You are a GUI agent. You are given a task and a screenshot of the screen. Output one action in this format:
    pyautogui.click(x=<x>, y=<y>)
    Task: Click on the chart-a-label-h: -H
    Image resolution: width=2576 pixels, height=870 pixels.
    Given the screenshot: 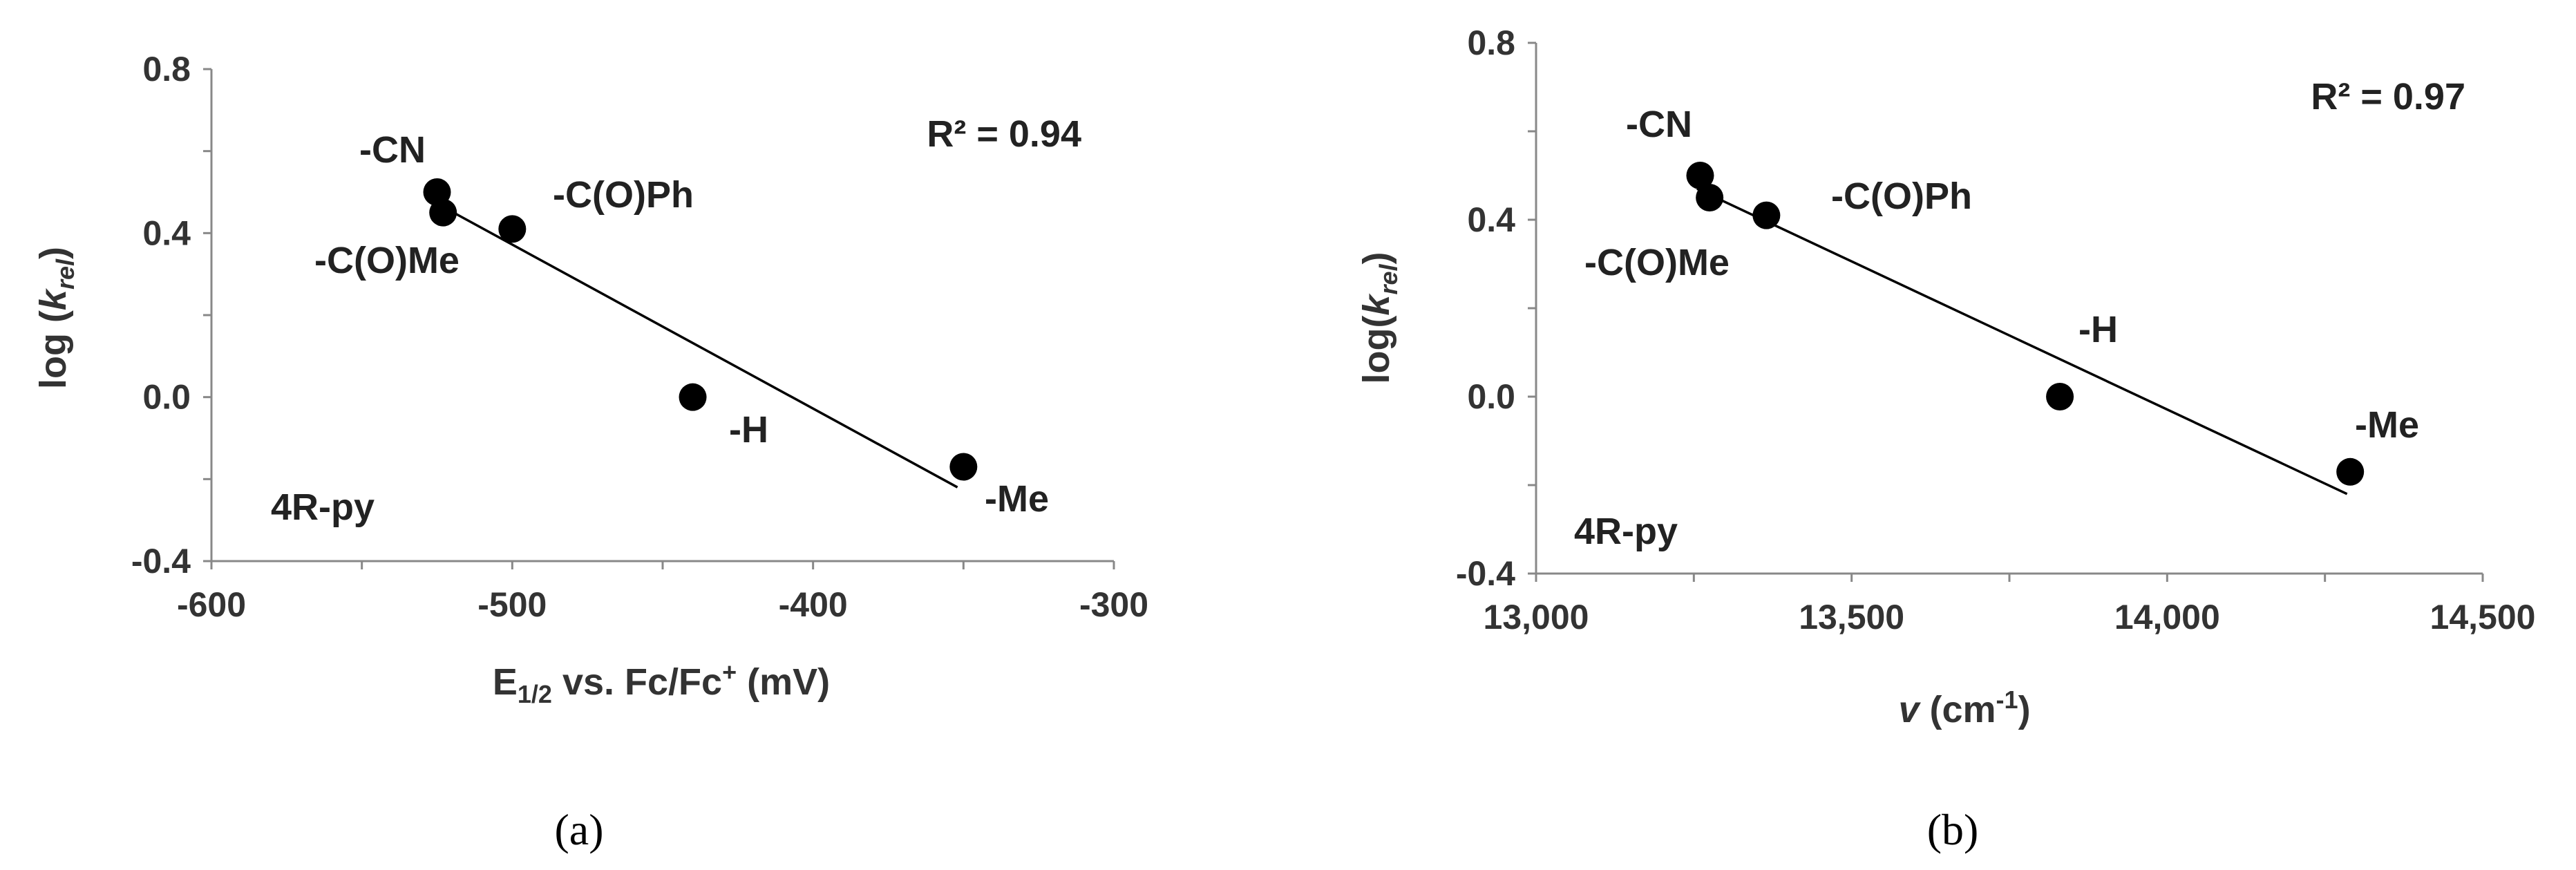 What is the action you would take?
    pyautogui.click(x=748, y=430)
    